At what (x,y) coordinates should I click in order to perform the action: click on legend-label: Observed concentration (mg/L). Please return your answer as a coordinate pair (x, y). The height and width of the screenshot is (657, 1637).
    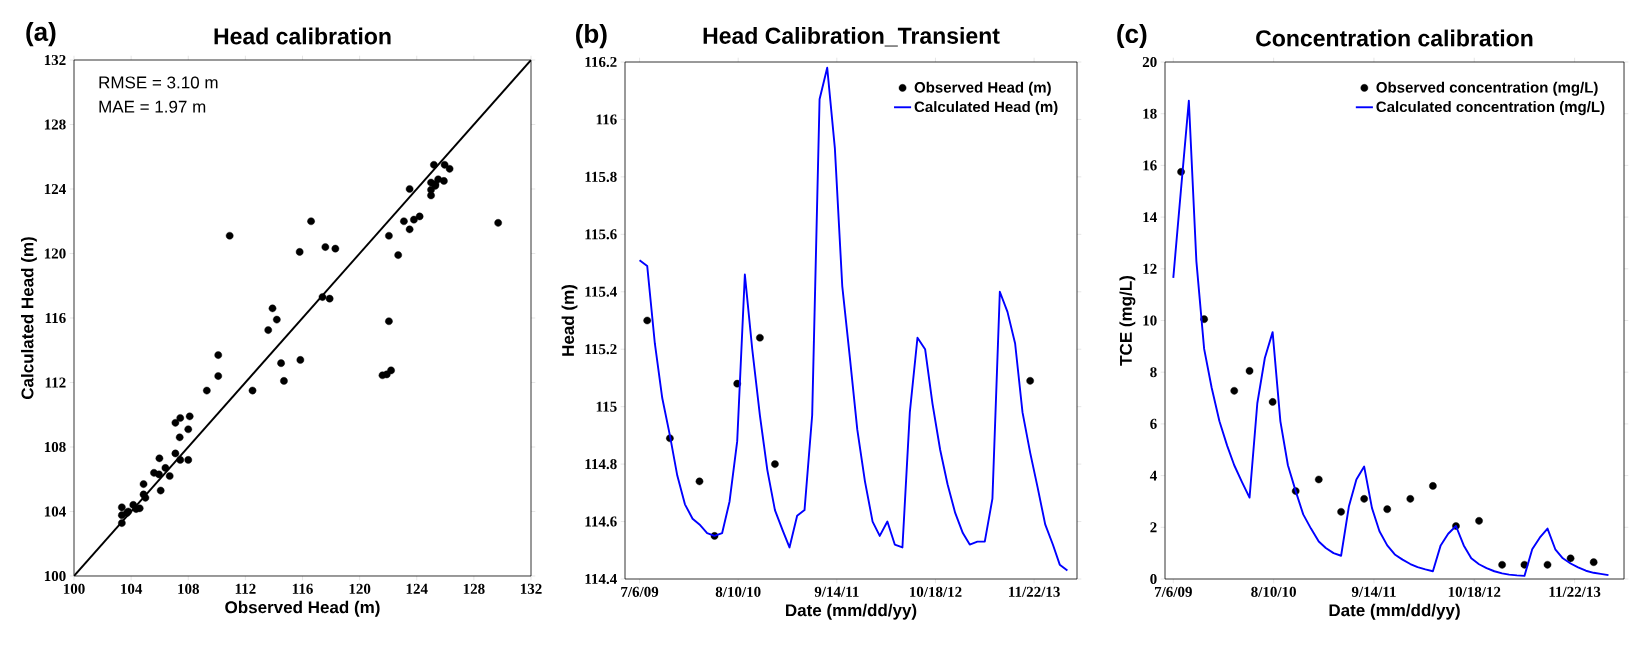
    Looking at the image, I should click on (1487, 88).